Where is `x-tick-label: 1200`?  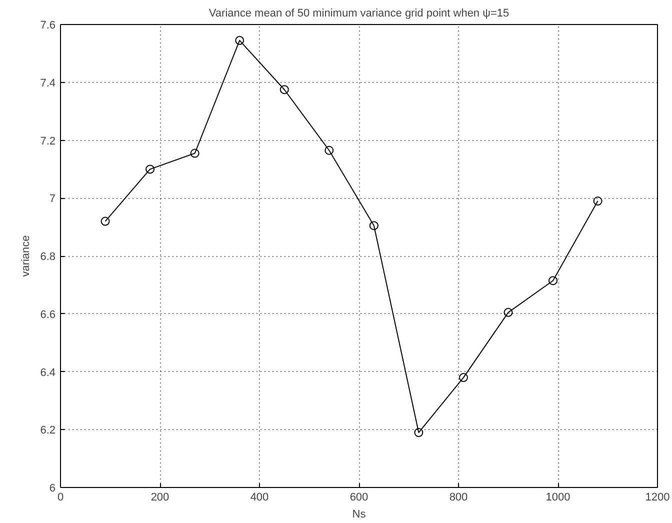
x-tick-label: 1200 is located at coordinates (657, 498).